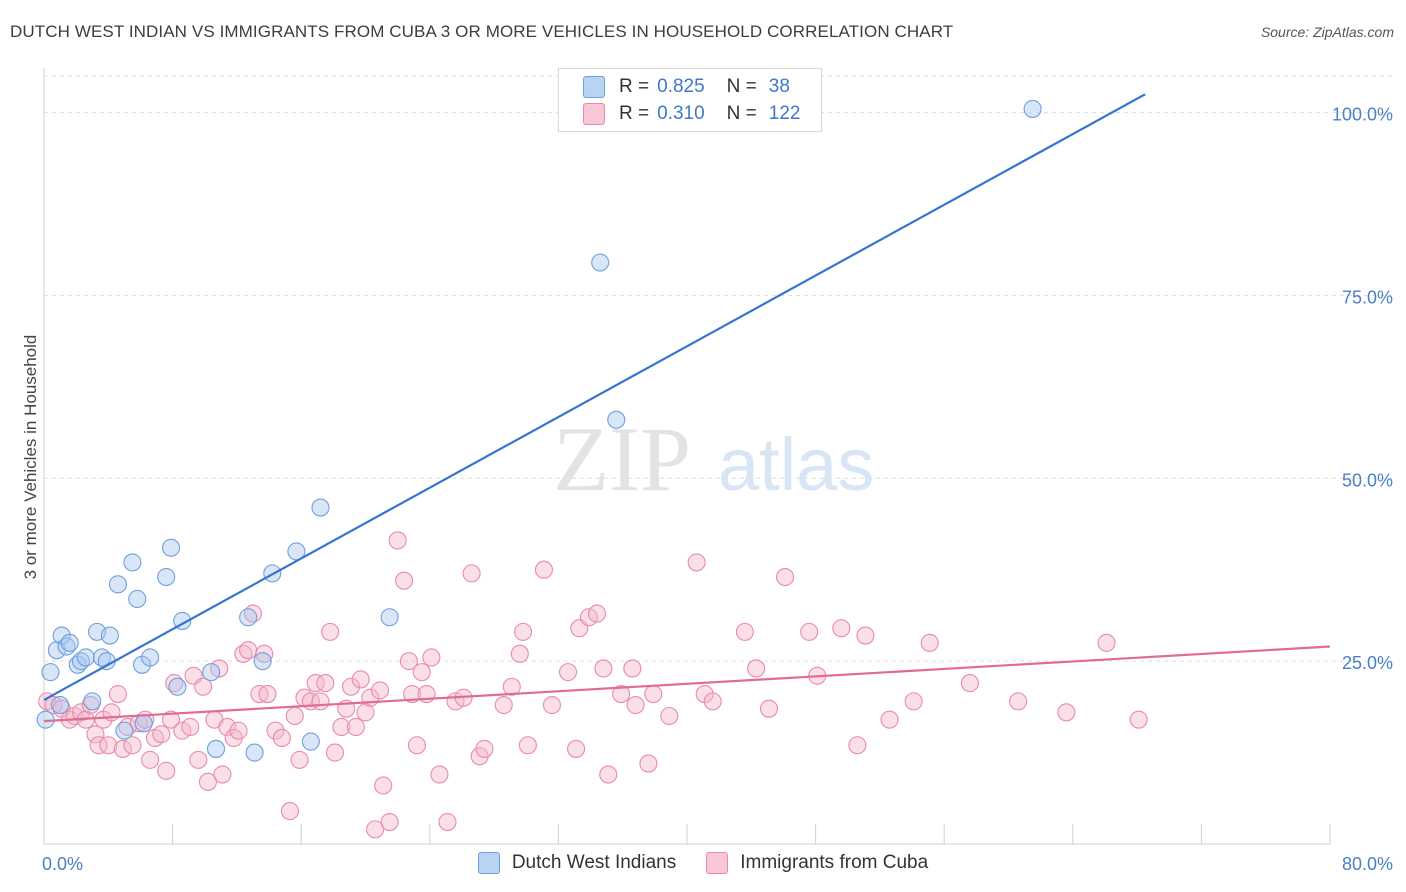 This screenshot has height=892, width=1406. I want to click on legend-row-pink: R = 0.310 N = 122, so click(691, 114).